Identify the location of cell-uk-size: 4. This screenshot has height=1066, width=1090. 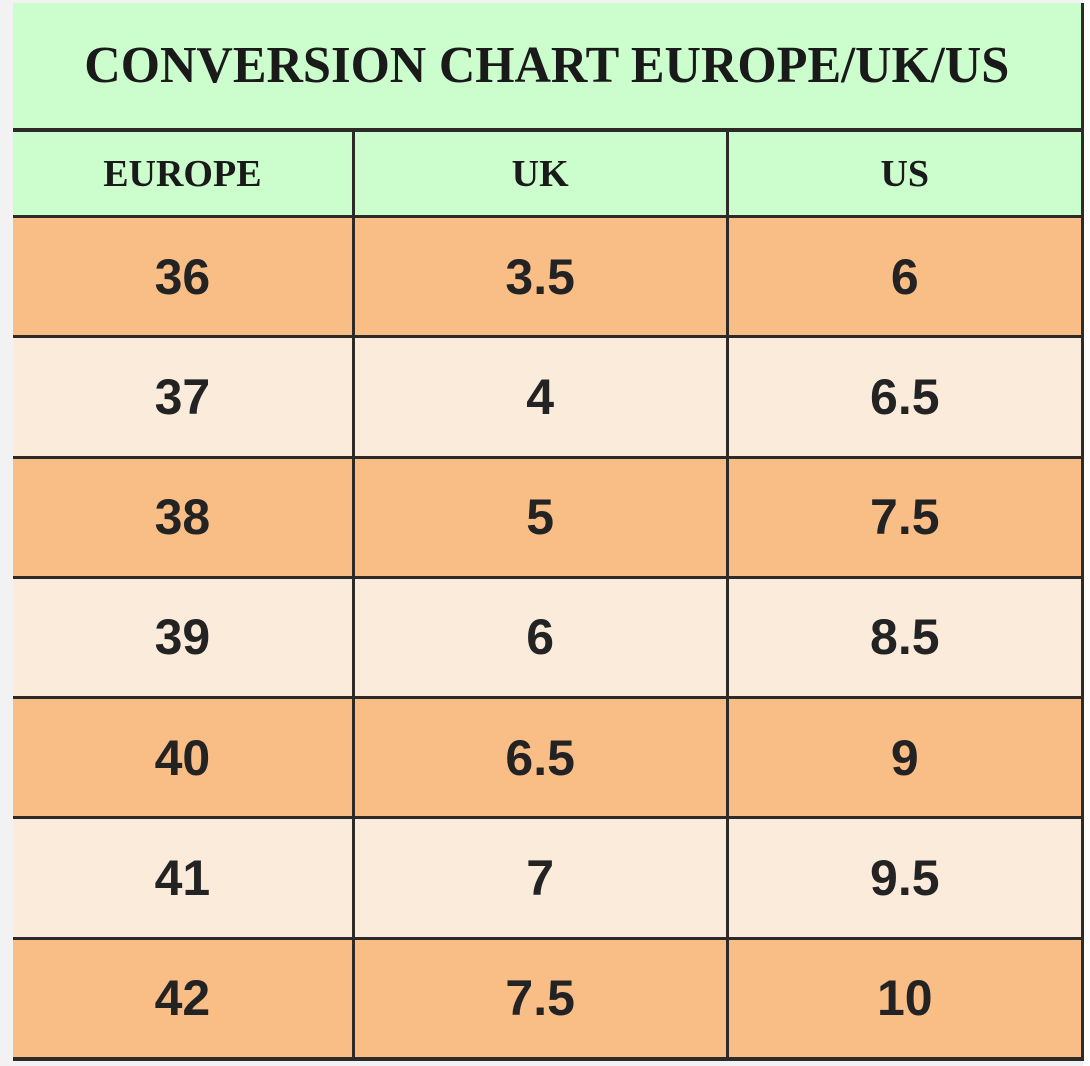
(541, 397).